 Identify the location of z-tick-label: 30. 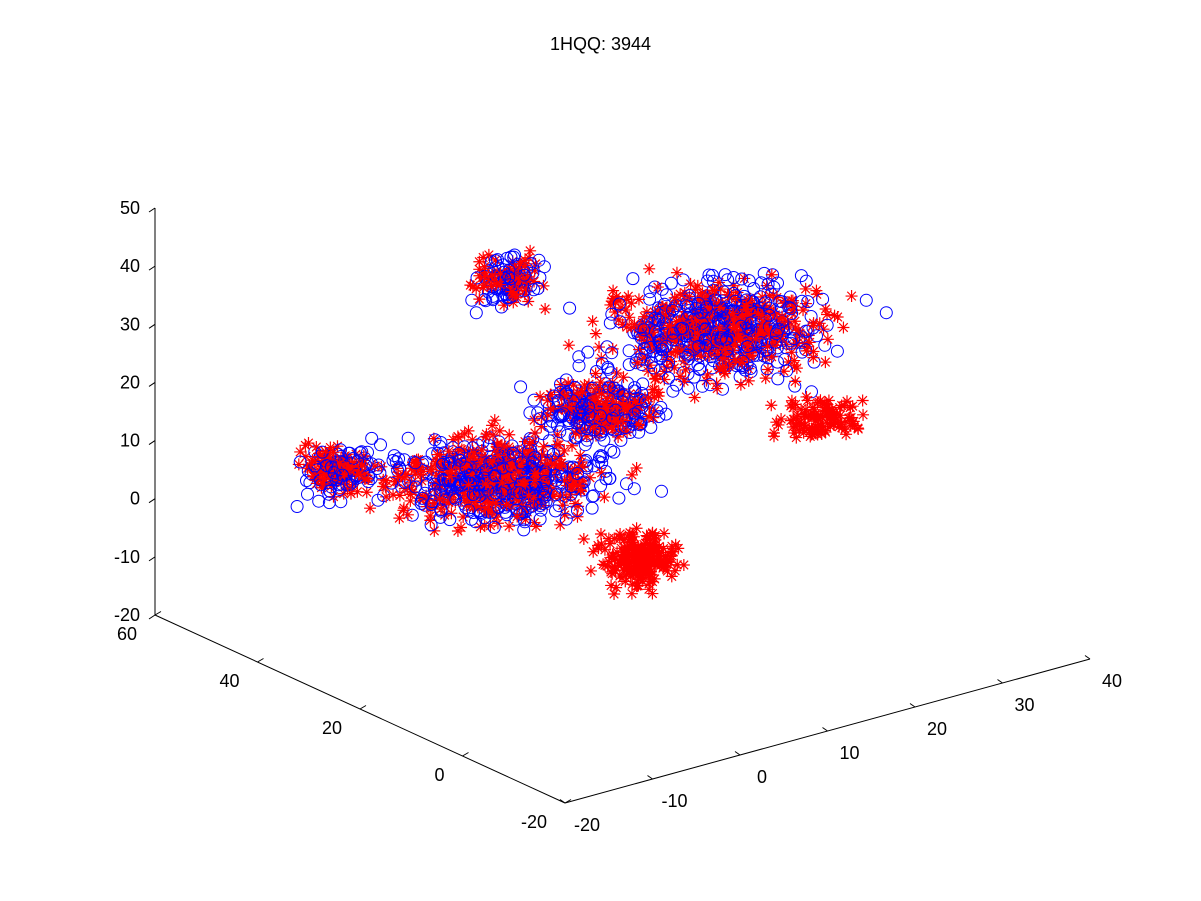
(130, 324).